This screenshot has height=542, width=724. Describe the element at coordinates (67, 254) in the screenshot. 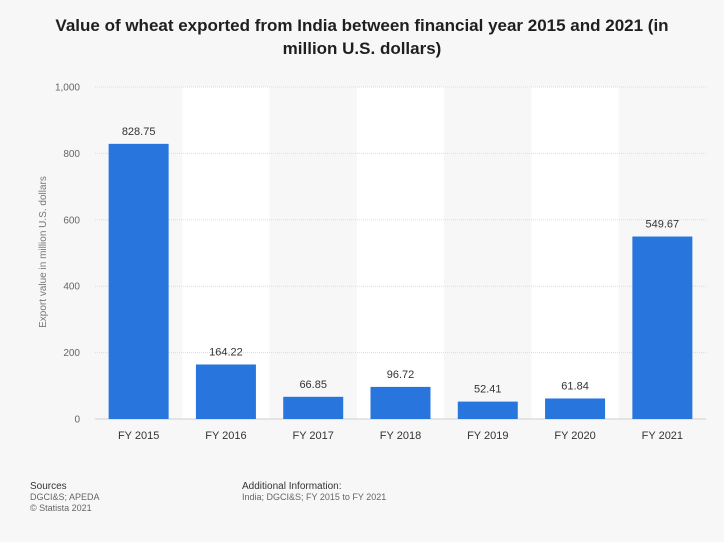

I see `y-axis-ticks: 0 200 400 600 800 1,000` at that location.